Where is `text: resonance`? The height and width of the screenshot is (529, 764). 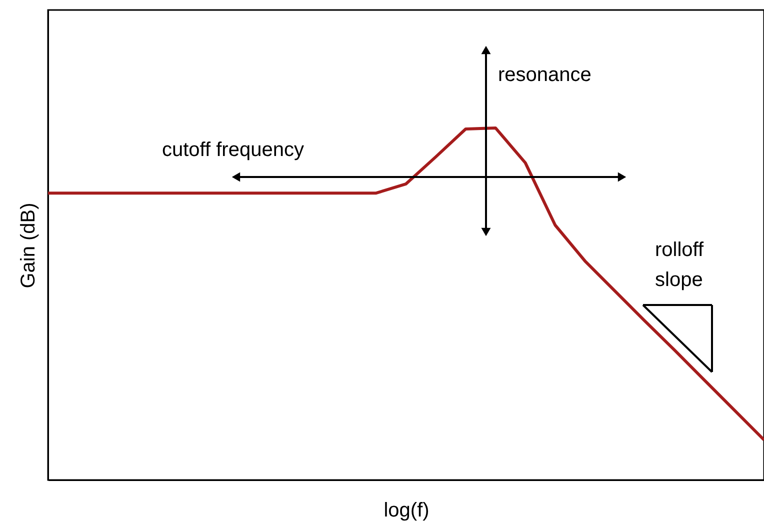 text: resonance is located at coordinates (545, 75).